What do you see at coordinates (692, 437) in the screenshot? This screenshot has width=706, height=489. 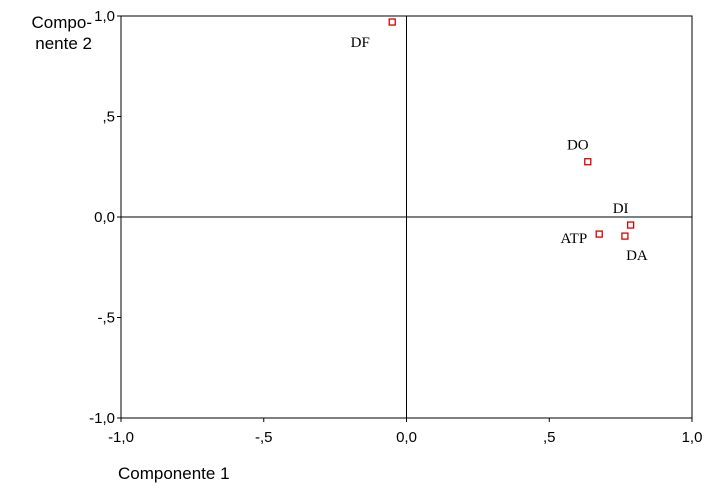 I see `x-tick-label: 1,0` at bounding box center [692, 437].